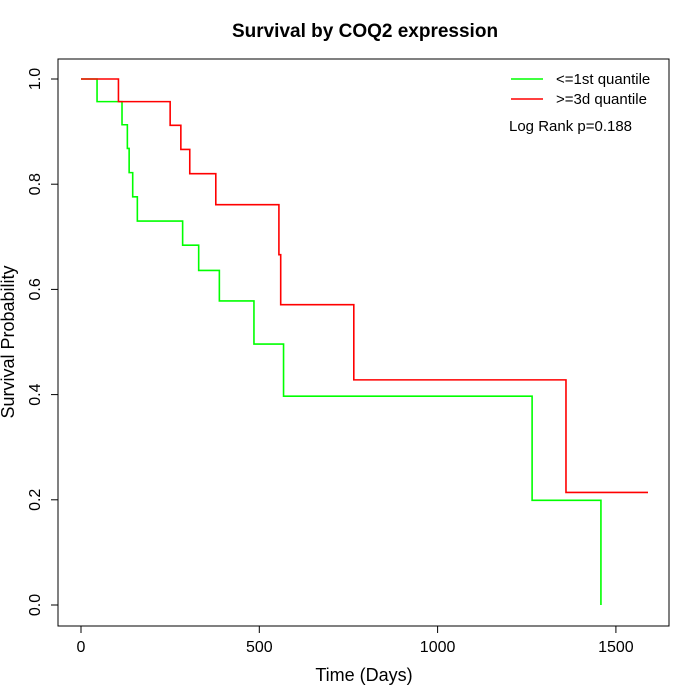  Describe the element at coordinates (616, 647) in the screenshot. I see `x-tick-label: 1500` at that location.